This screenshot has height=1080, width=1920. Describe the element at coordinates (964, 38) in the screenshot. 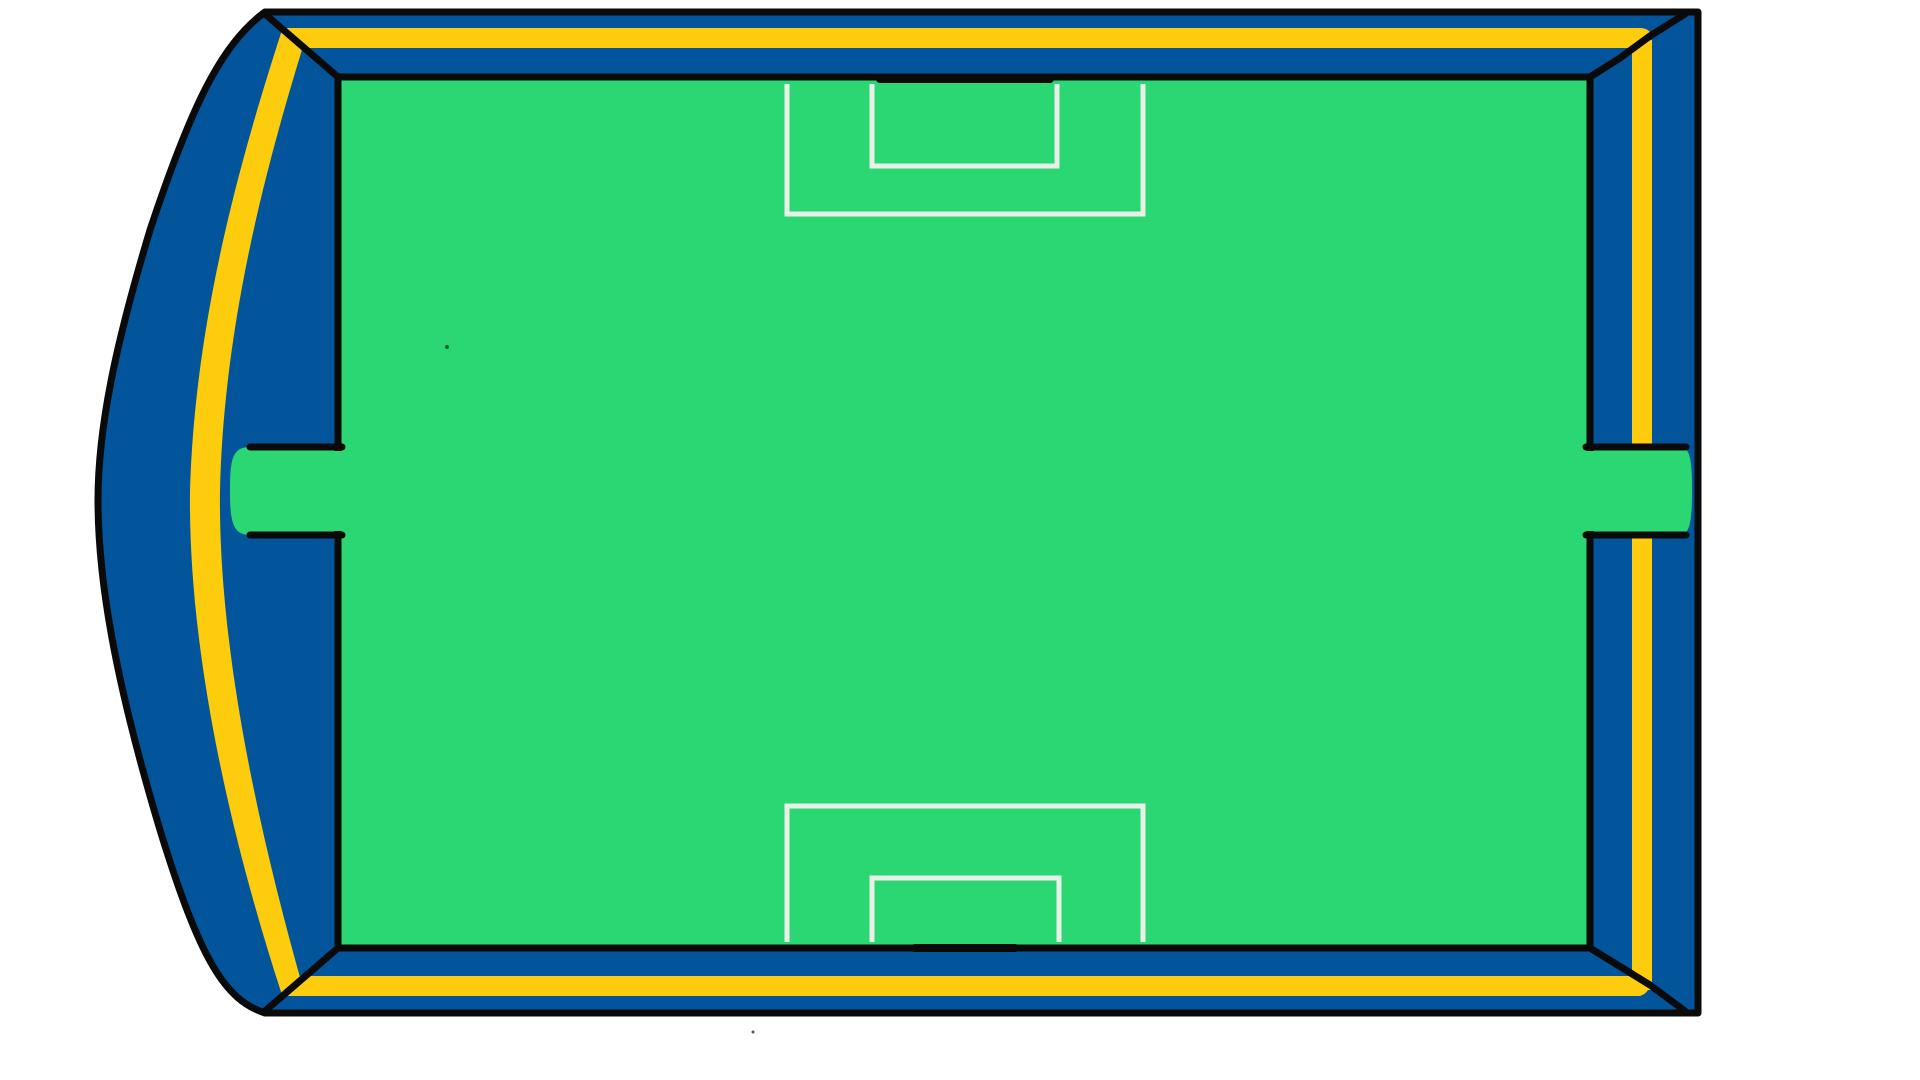

I see `stand-stripe-top` at that location.